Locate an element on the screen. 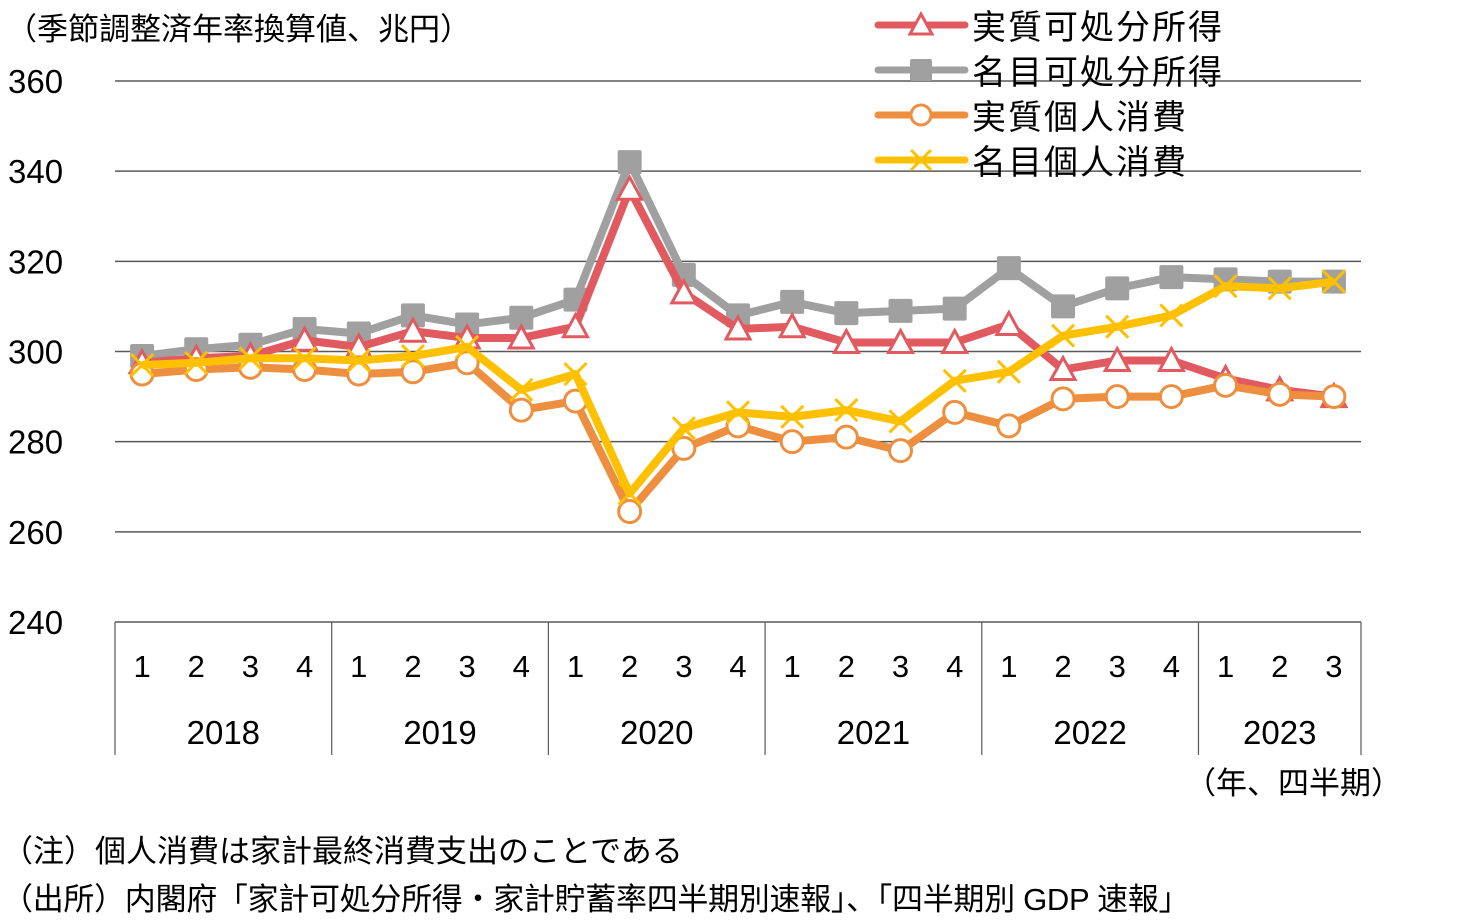 This screenshot has height=920, width=1480. y-tick-label: 260 is located at coordinates (35, 532).